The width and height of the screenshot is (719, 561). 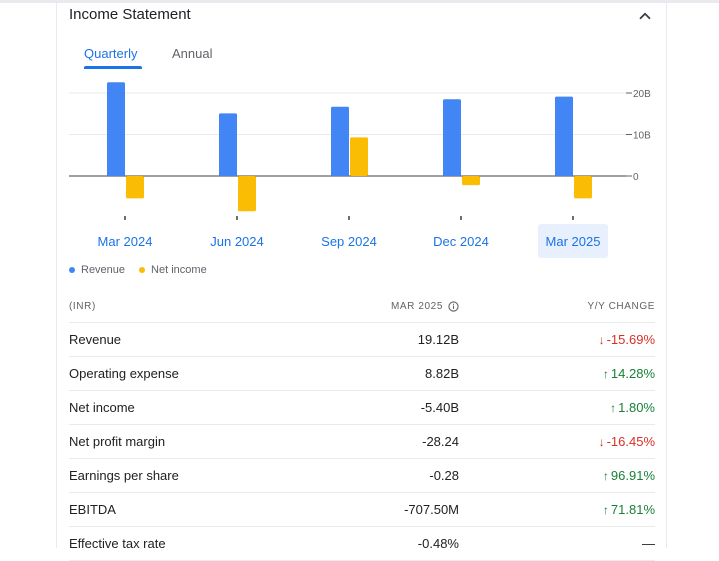 I want to click on row-change-text: —, so click(x=648, y=543).